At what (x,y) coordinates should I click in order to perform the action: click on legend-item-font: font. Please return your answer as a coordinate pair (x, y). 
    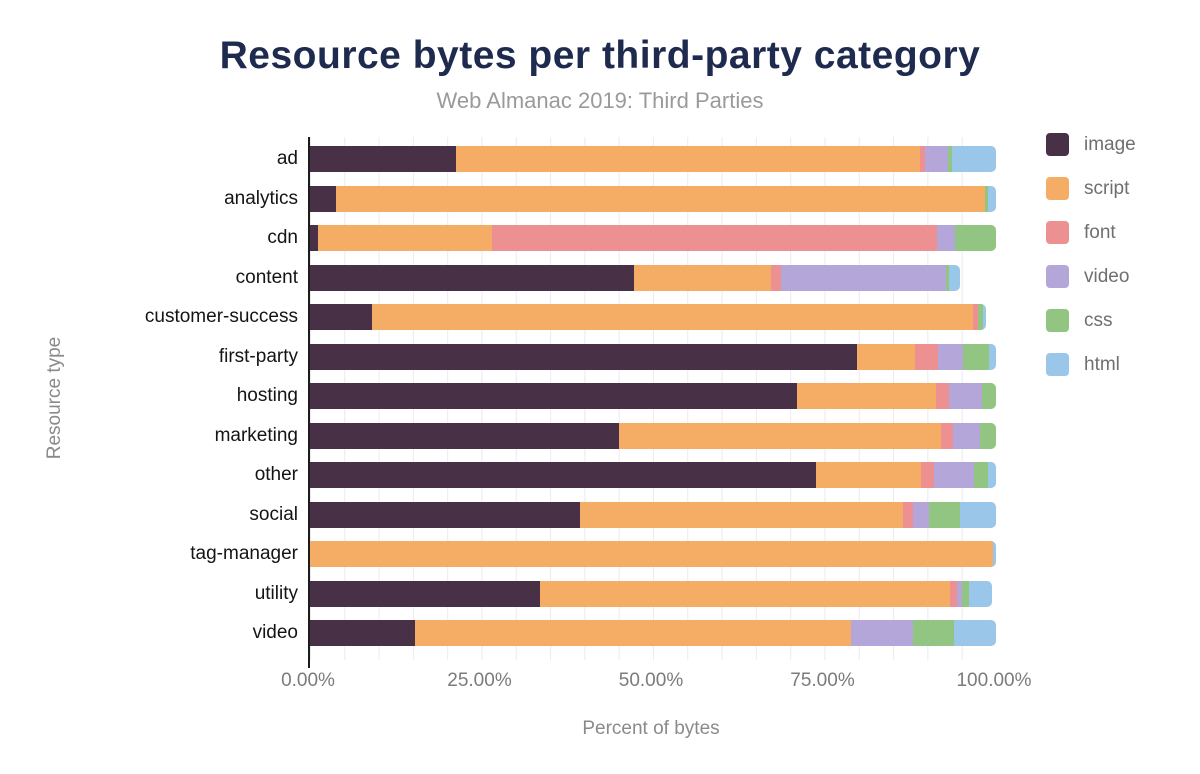
    Looking at the image, I should click on (1091, 232).